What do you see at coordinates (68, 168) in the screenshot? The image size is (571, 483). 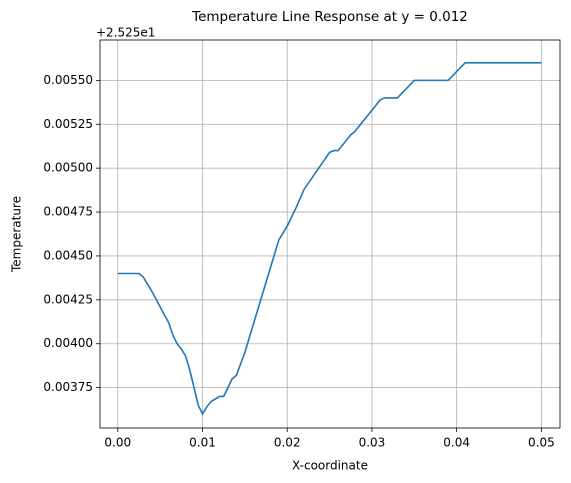 I see `y-tick-label: 0.00500` at bounding box center [68, 168].